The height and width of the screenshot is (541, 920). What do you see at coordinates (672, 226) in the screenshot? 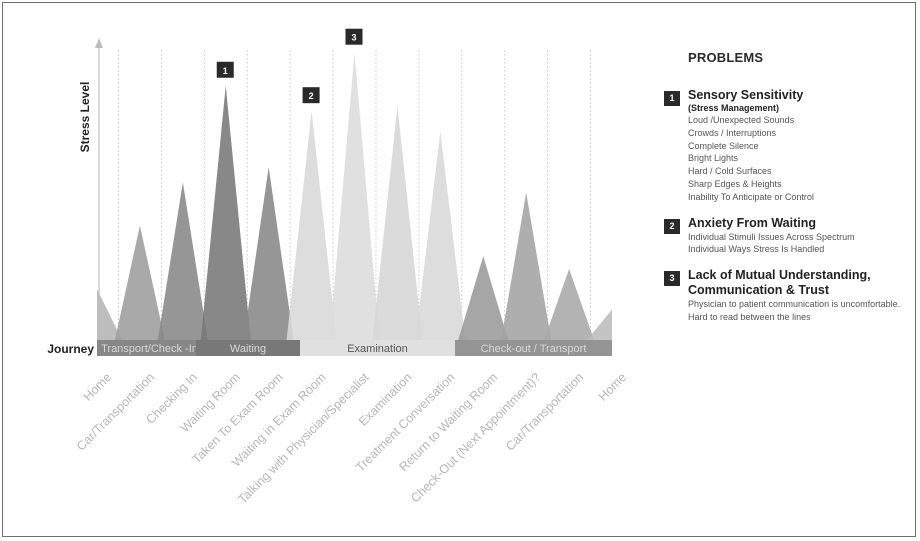
I see `problem-2-badge: 2` at bounding box center [672, 226].